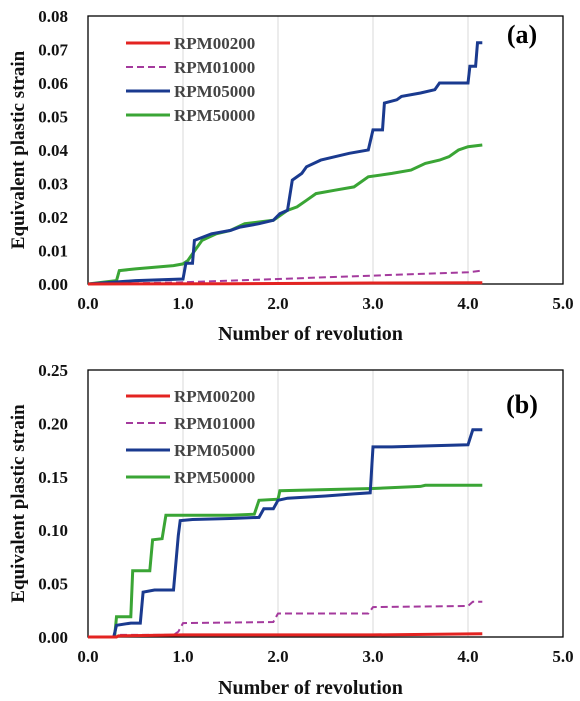 This screenshot has width=580, height=701. I want to click on y-tick-label: 0.03, so click(53, 184).